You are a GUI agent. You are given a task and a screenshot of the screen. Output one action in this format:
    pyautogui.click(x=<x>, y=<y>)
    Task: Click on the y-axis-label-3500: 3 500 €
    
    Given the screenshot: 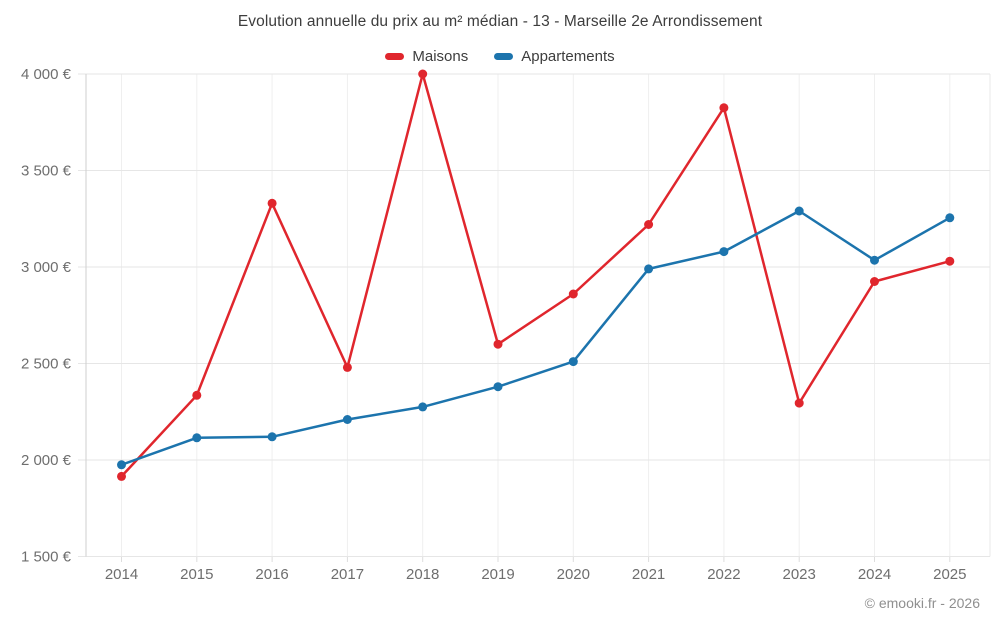 What is the action you would take?
    pyautogui.click(x=46, y=171)
    